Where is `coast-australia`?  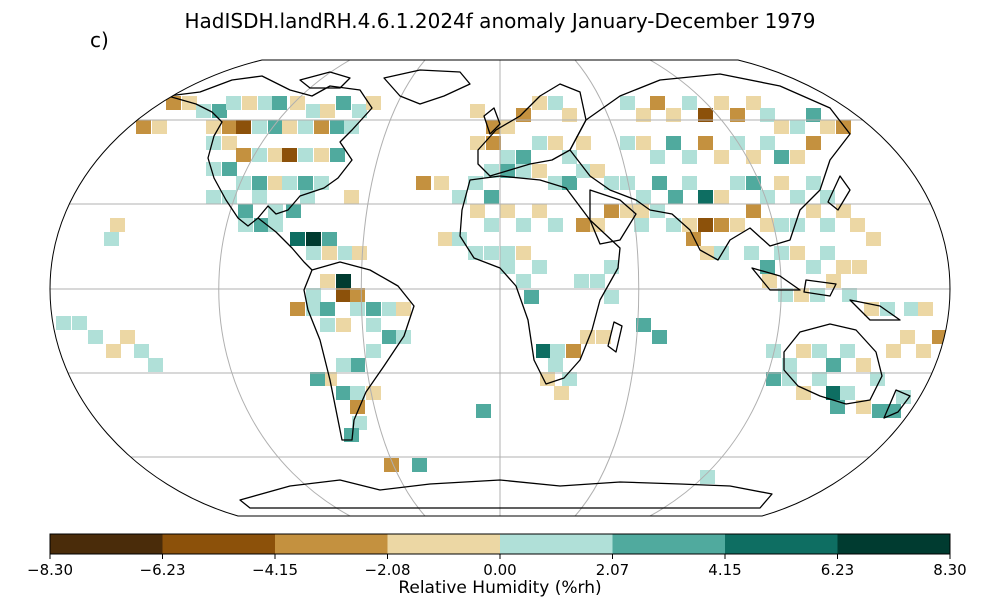
coast-australia is located at coordinates (833, 364).